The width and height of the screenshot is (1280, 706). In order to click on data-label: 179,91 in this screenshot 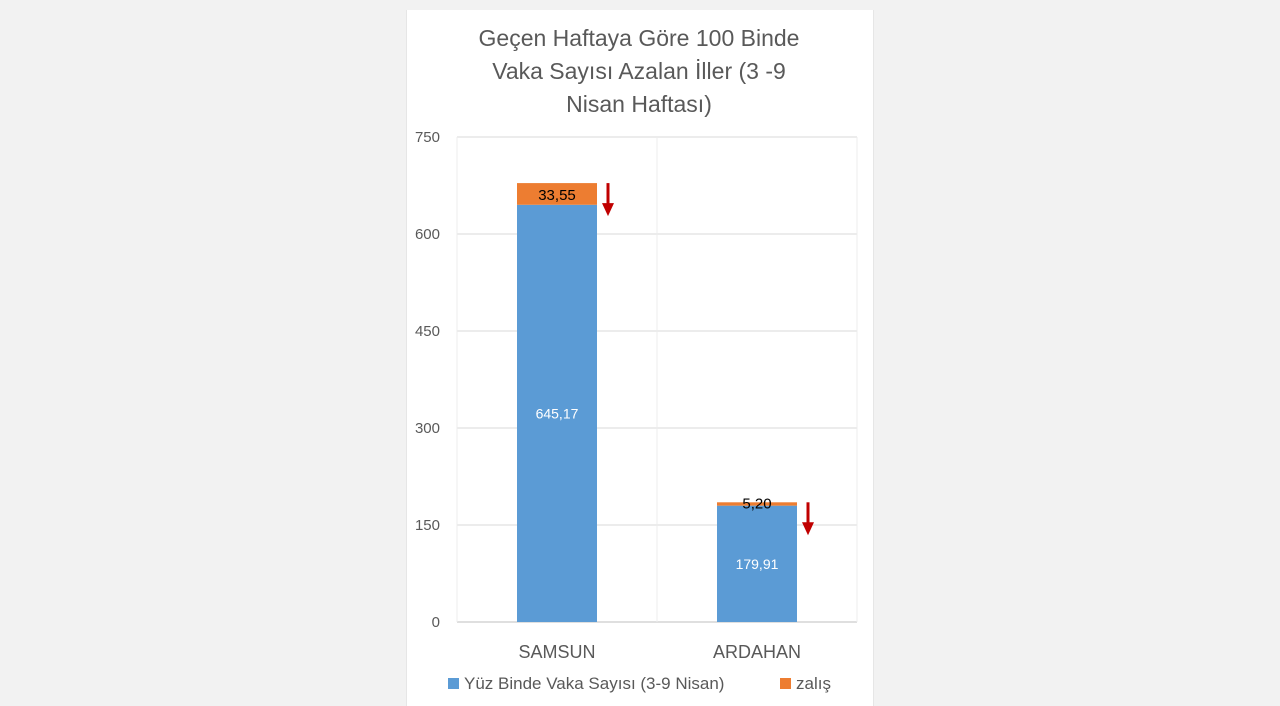, I will do `click(757, 564)`.